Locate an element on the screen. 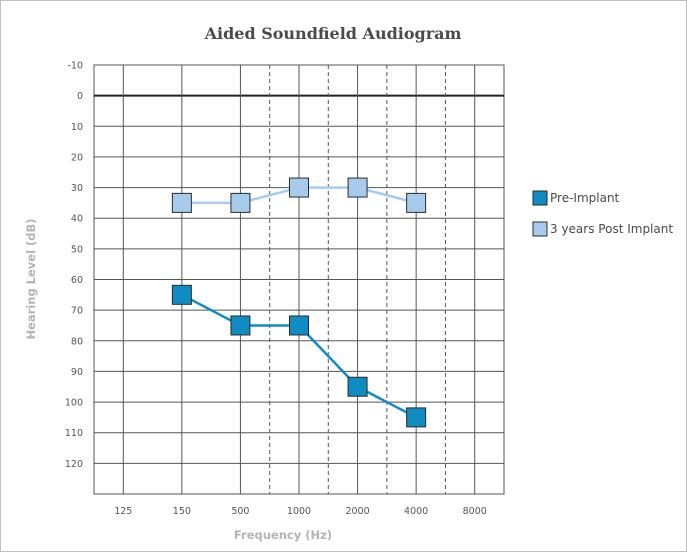 The width and height of the screenshot is (687, 552). chart-title: Aided Soundfield Audiogram is located at coordinates (333, 33).